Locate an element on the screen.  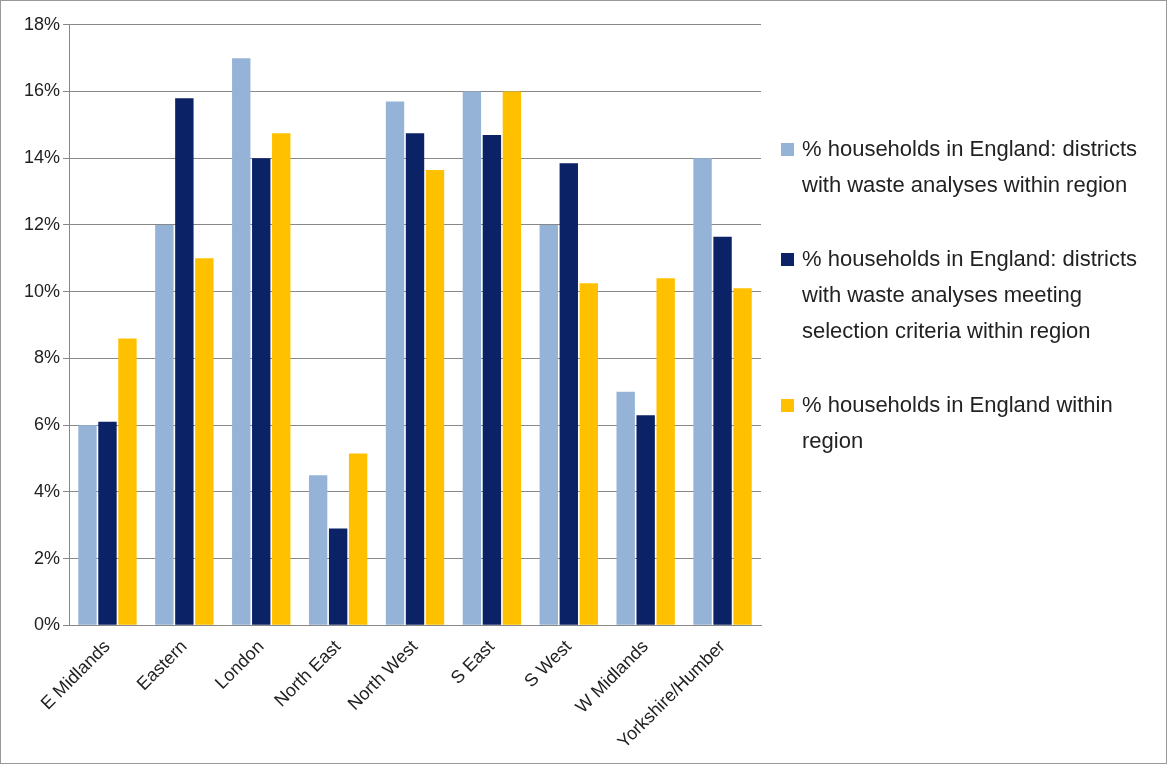
y-tick-label: 10% is located at coordinates (42, 290).